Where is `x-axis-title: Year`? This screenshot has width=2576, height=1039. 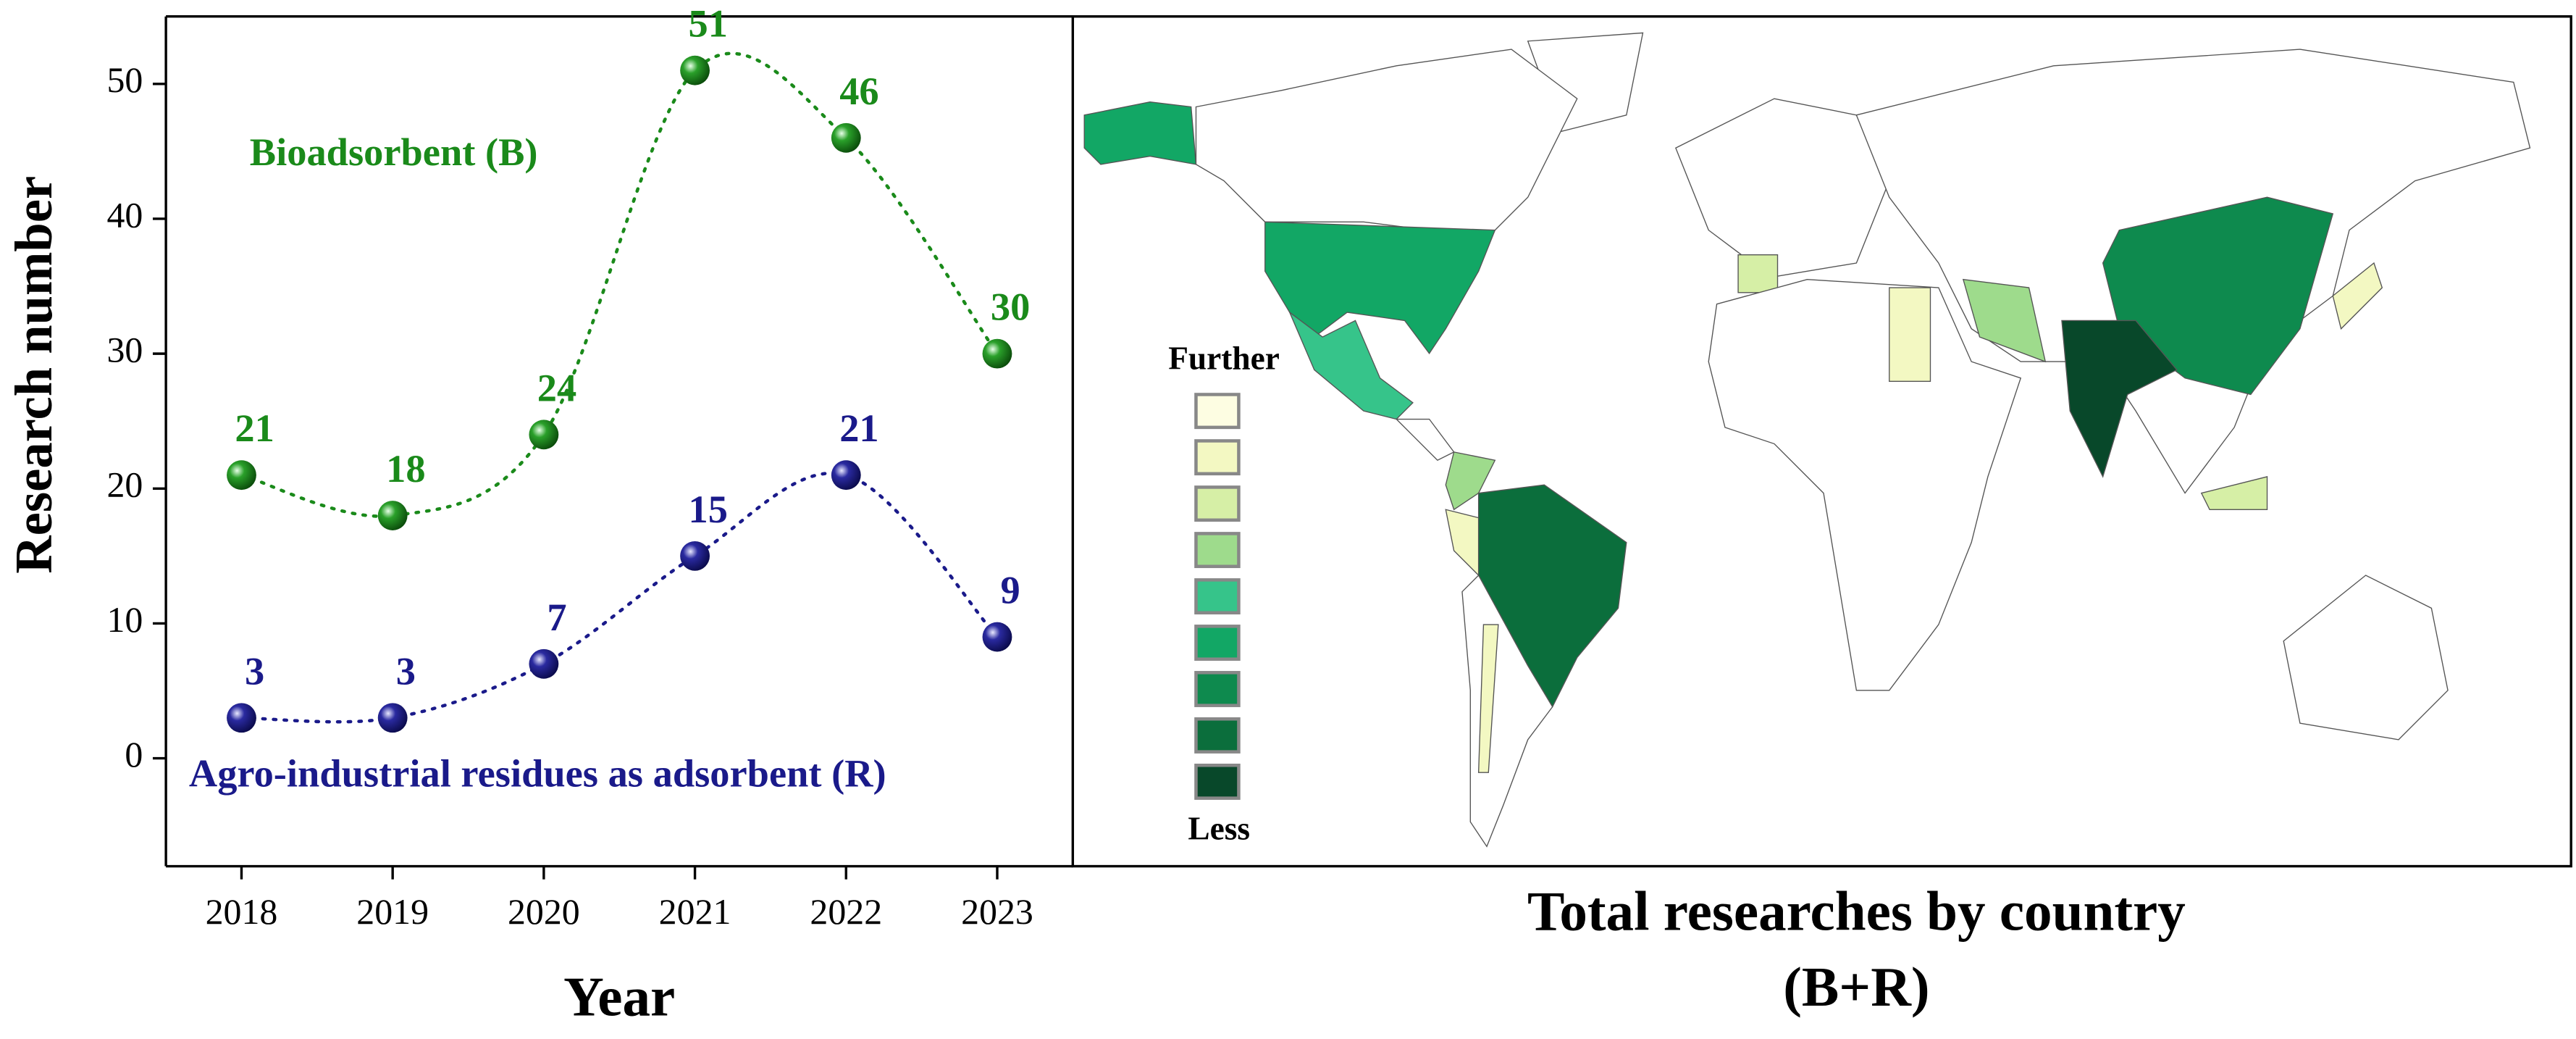
x-axis-title: Year is located at coordinates (619, 997).